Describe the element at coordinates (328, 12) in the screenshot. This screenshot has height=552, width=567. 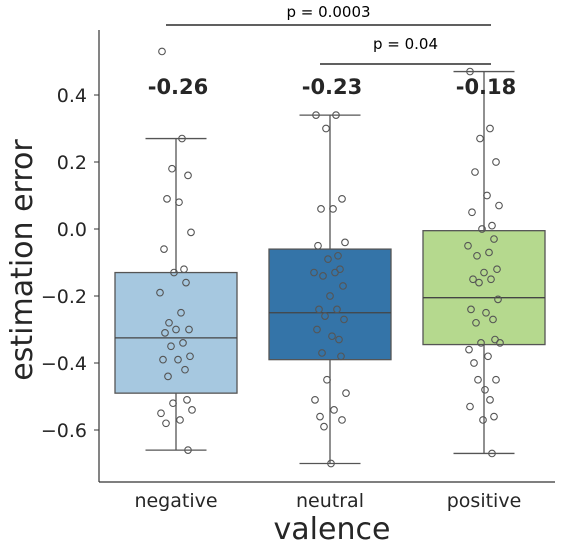
I see `p-value-label: p = 0.0003` at that location.